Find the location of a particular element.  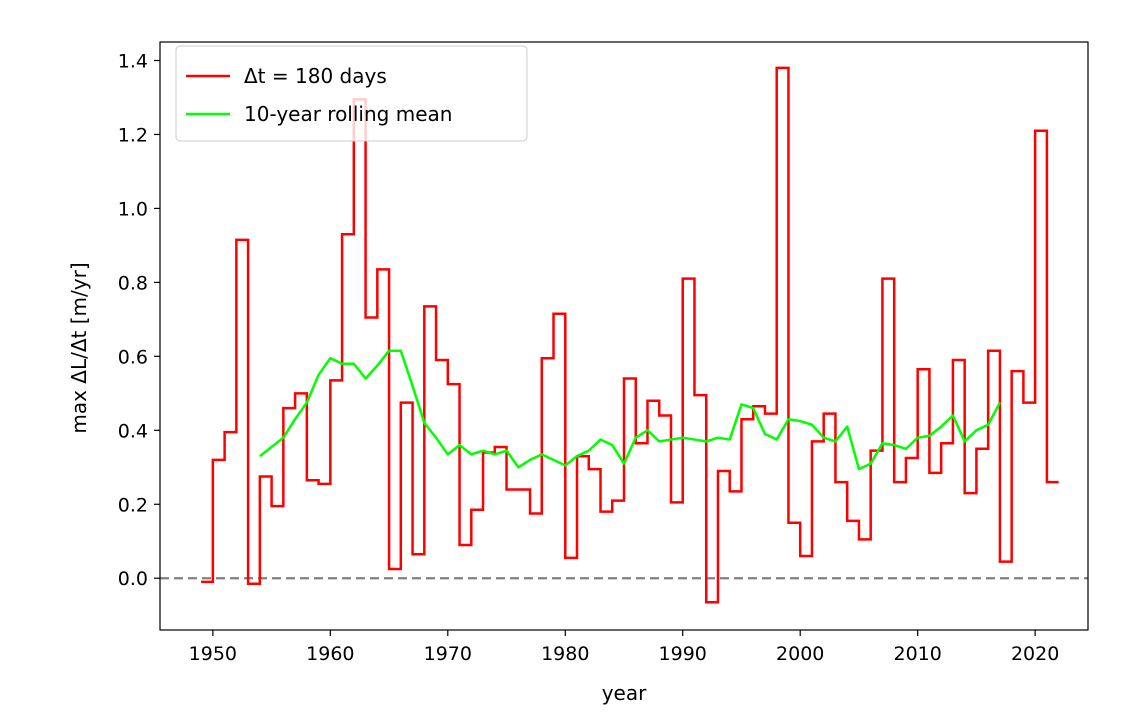

series-rolling-mean-line is located at coordinates (630, 410).